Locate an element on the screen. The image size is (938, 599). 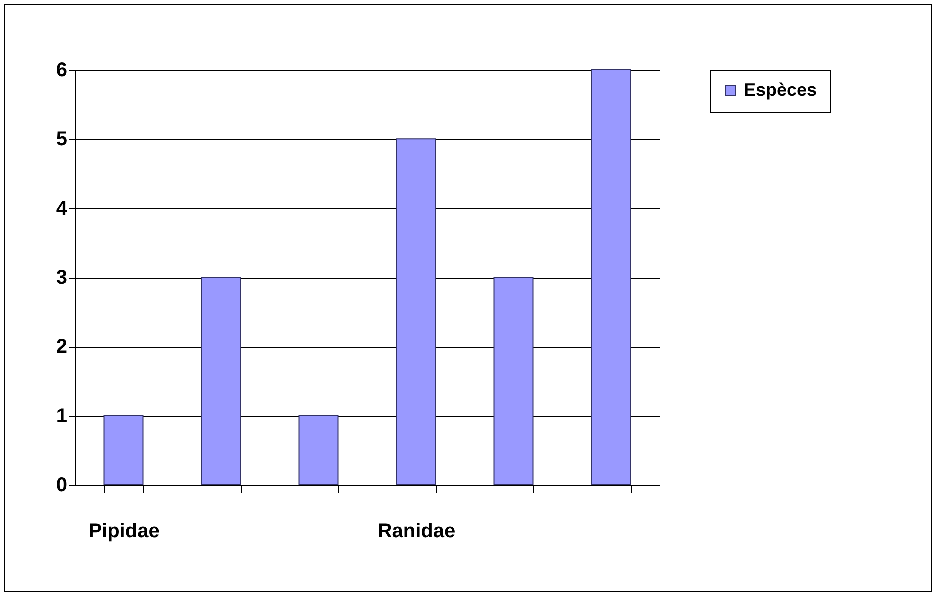
y-tick-label: 0 is located at coordinates (62, 485).